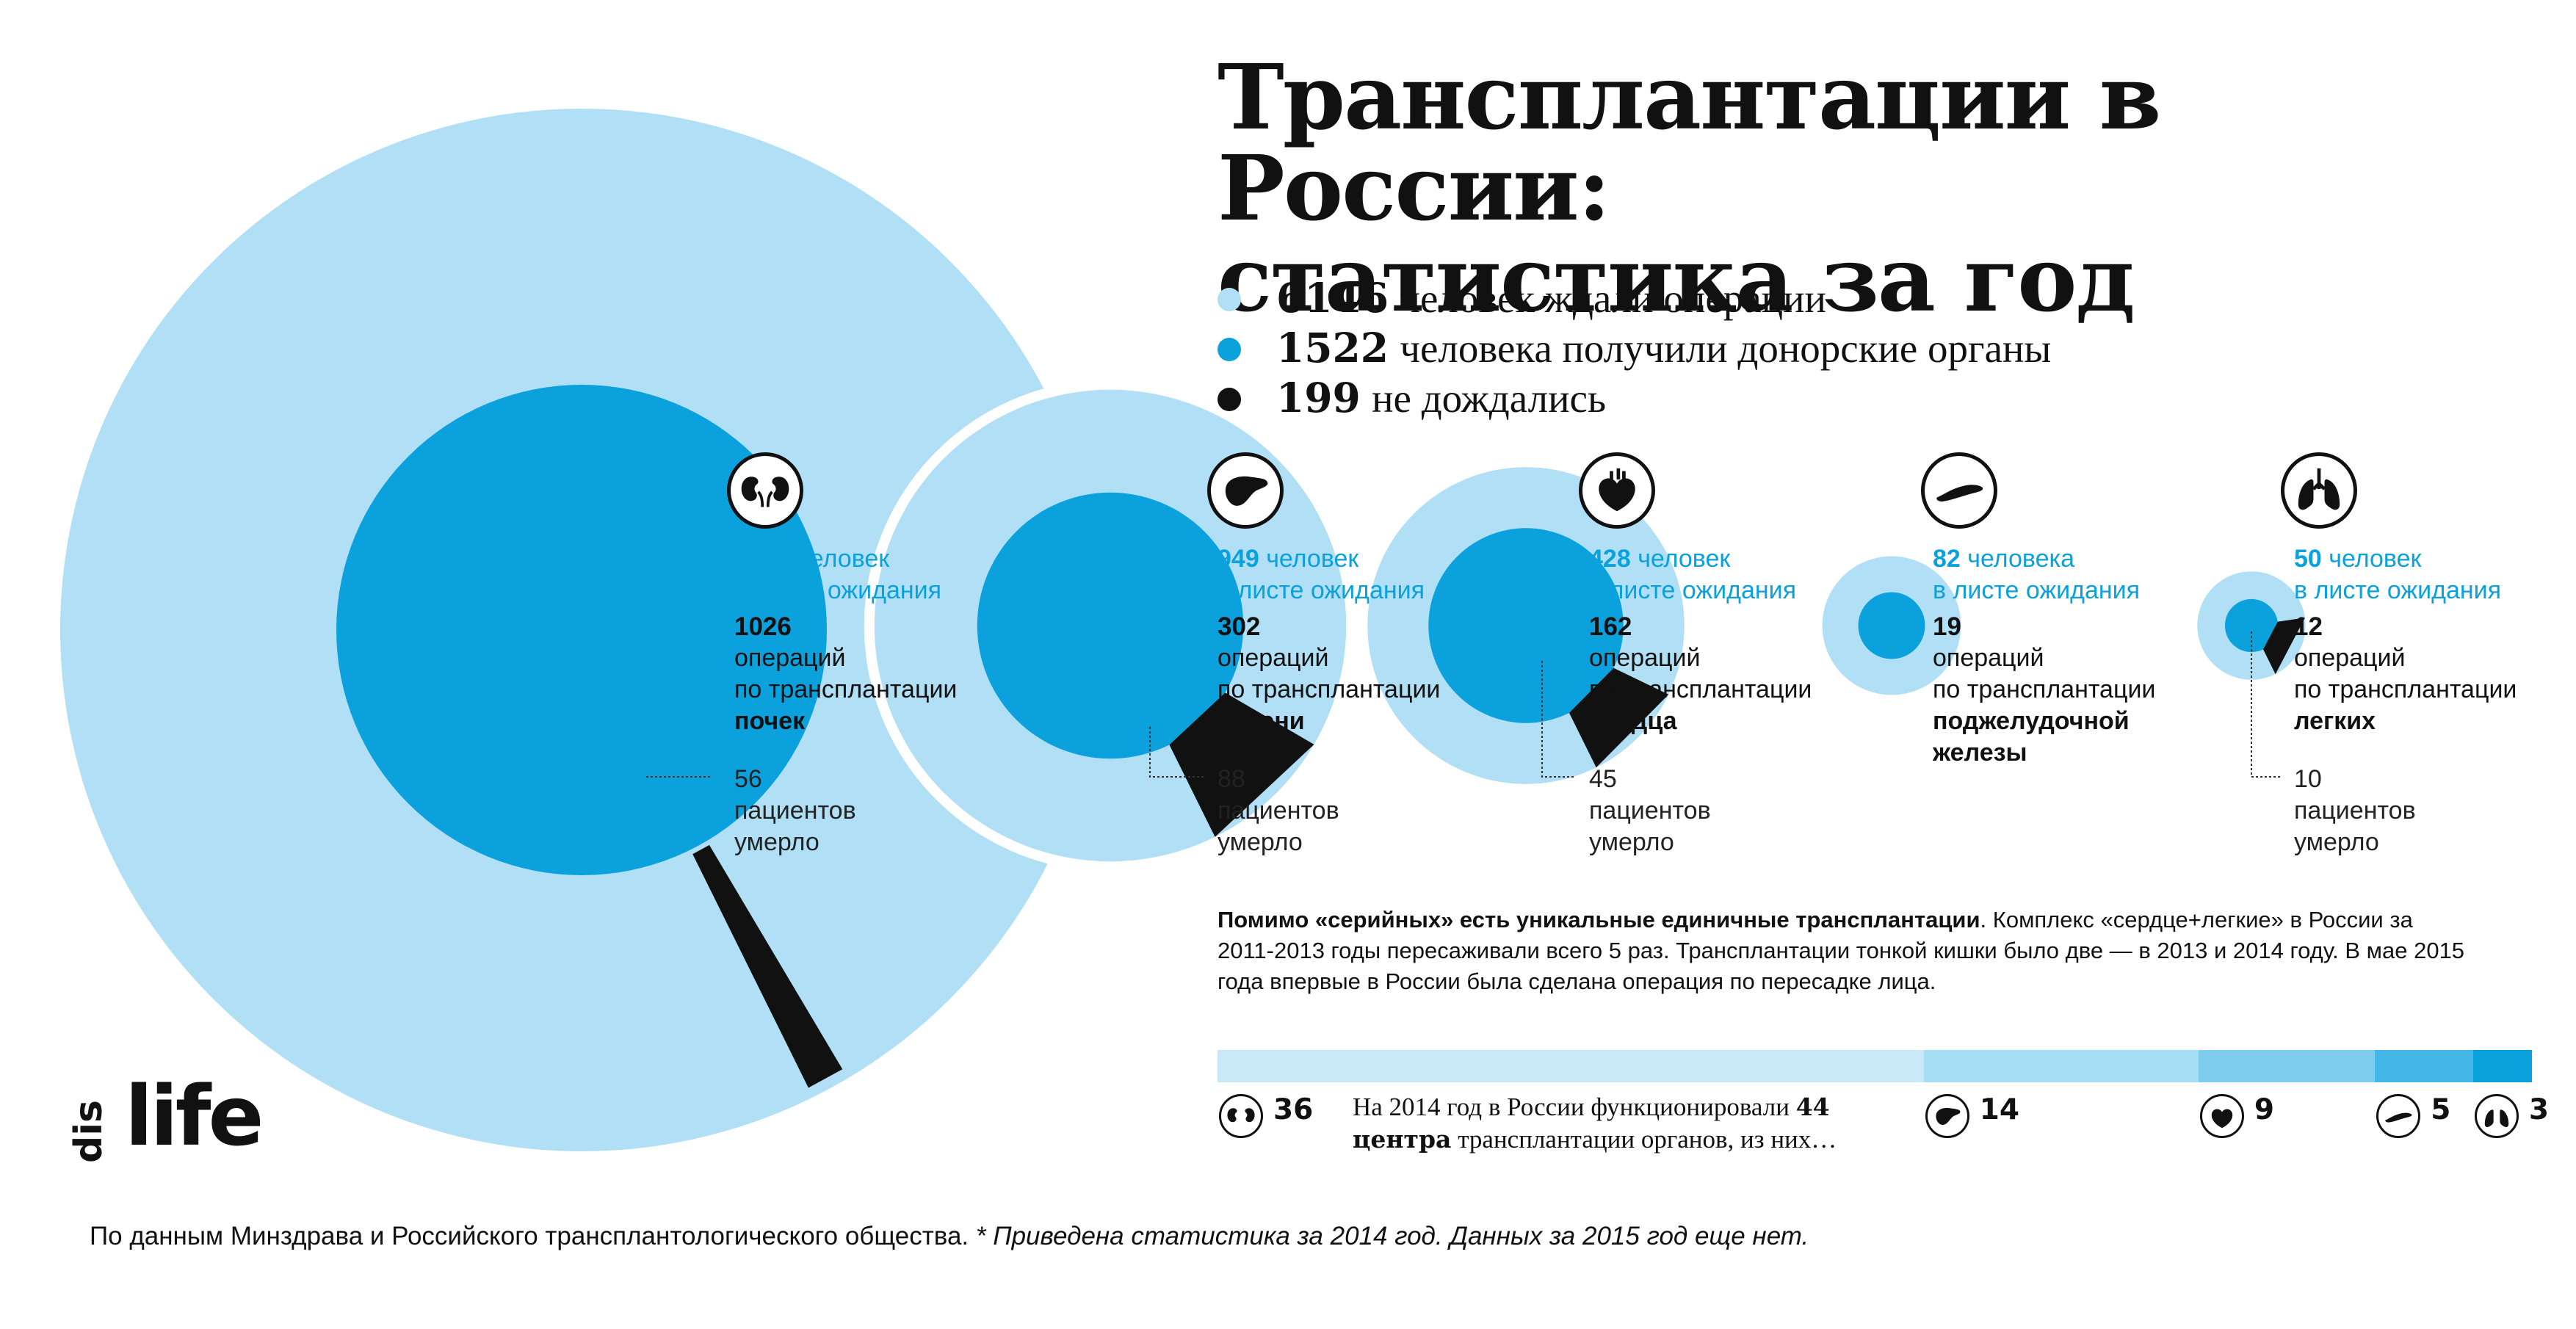 The height and width of the screenshot is (1329, 2576). I want to click on deaths-label-lungs: 10 пациентов умерло, so click(2404, 811).